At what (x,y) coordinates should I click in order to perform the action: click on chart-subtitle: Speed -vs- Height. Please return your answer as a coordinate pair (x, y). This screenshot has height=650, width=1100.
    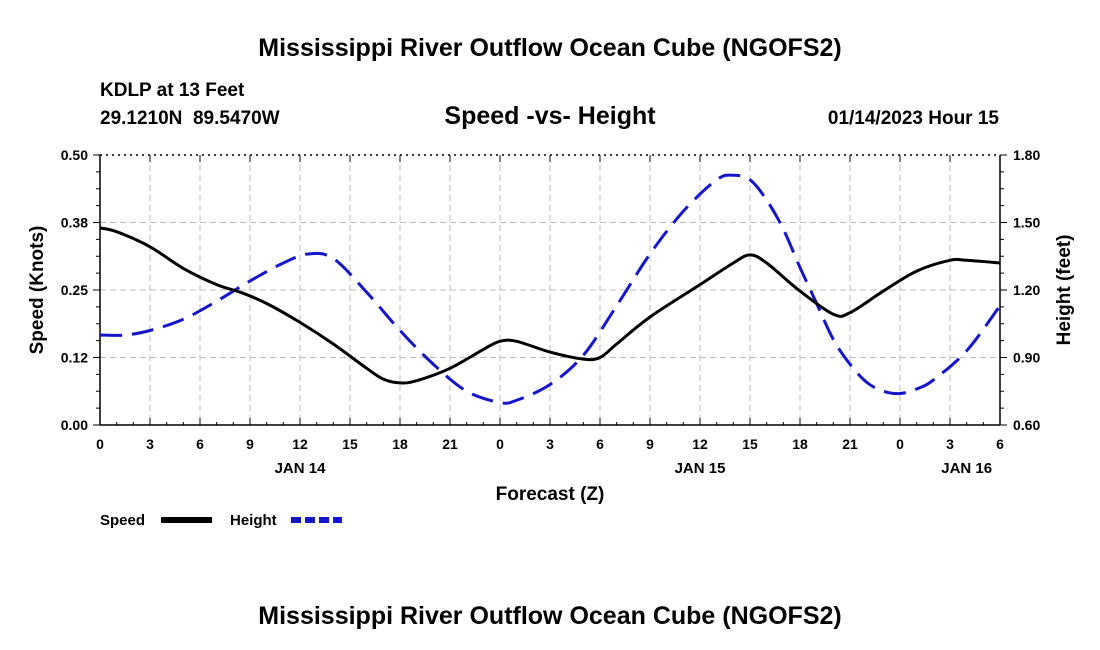
    Looking at the image, I should click on (550, 116).